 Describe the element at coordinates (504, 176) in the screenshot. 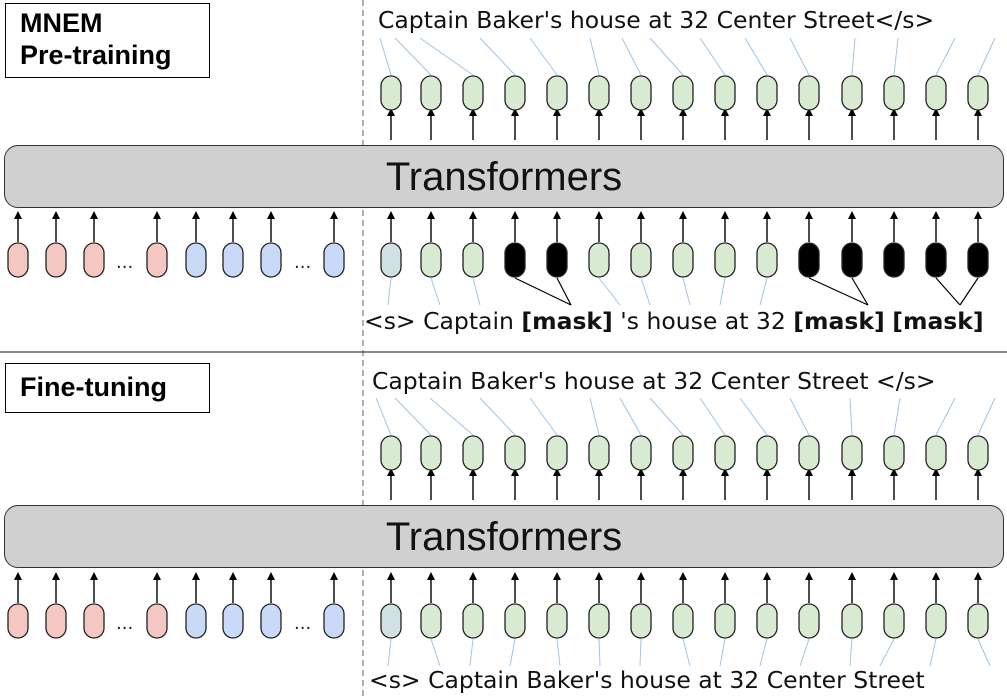

I see `pretraining-transformer: Transformers` at that location.